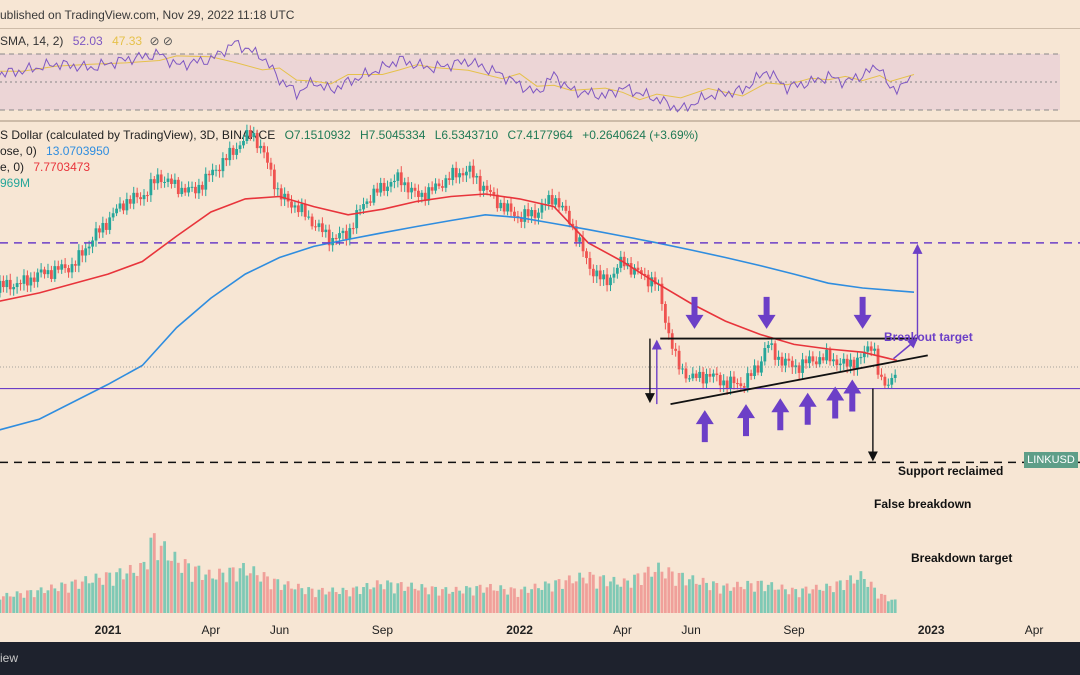 This screenshot has width=1080, height=675. Describe the element at coordinates (167, 41) in the screenshot. I see `settings-icon: ⊘` at that location.